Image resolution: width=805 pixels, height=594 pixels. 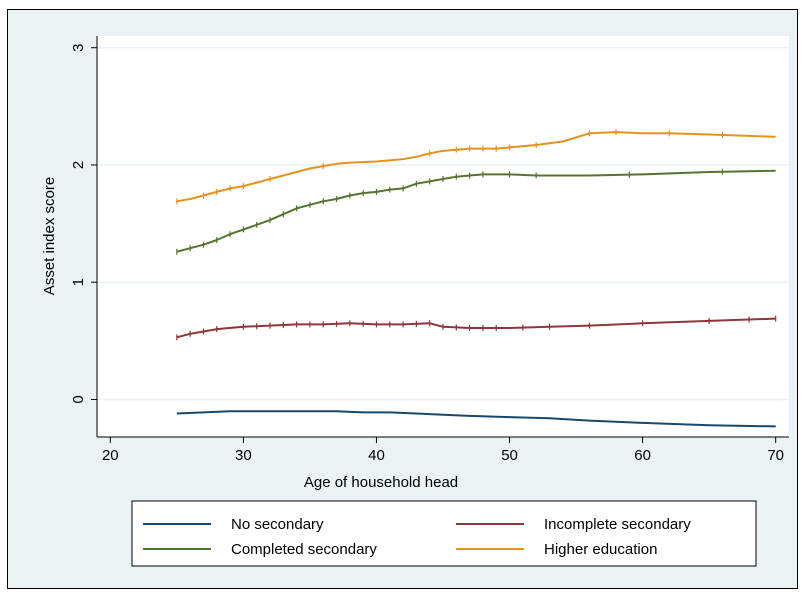 I want to click on y-ticks: 0 1 2 3, so click(x=83, y=224).